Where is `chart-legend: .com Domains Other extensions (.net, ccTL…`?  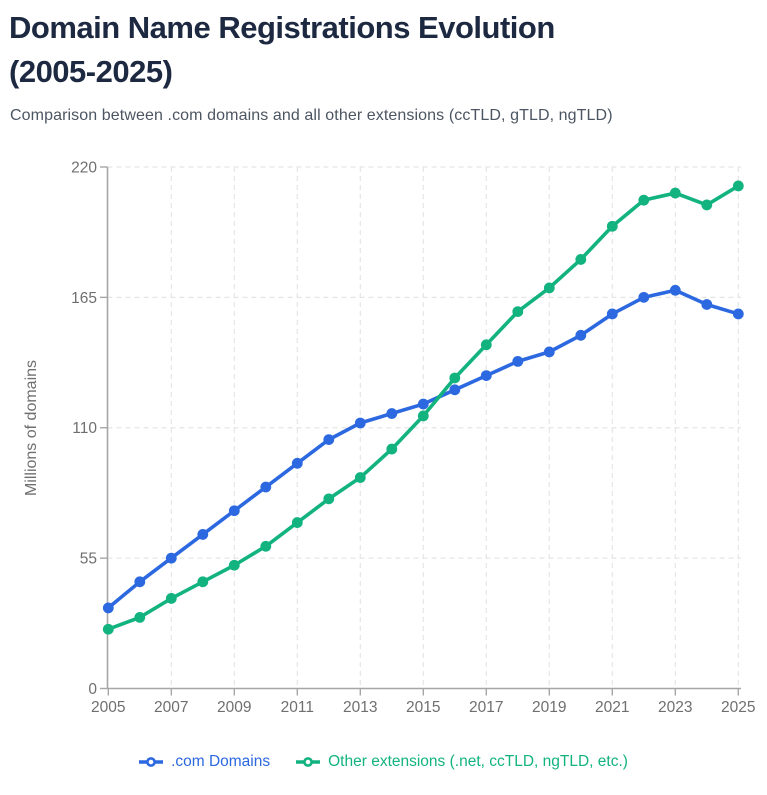 chart-legend: .com Domains Other extensions (.net, ccTL… is located at coordinates (383, 762).